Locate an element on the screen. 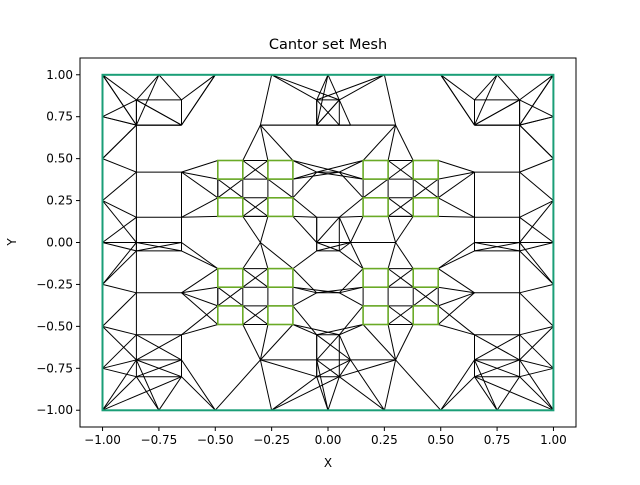  y-tick-label-3: −0.25 is located at coordinates (54, 284).